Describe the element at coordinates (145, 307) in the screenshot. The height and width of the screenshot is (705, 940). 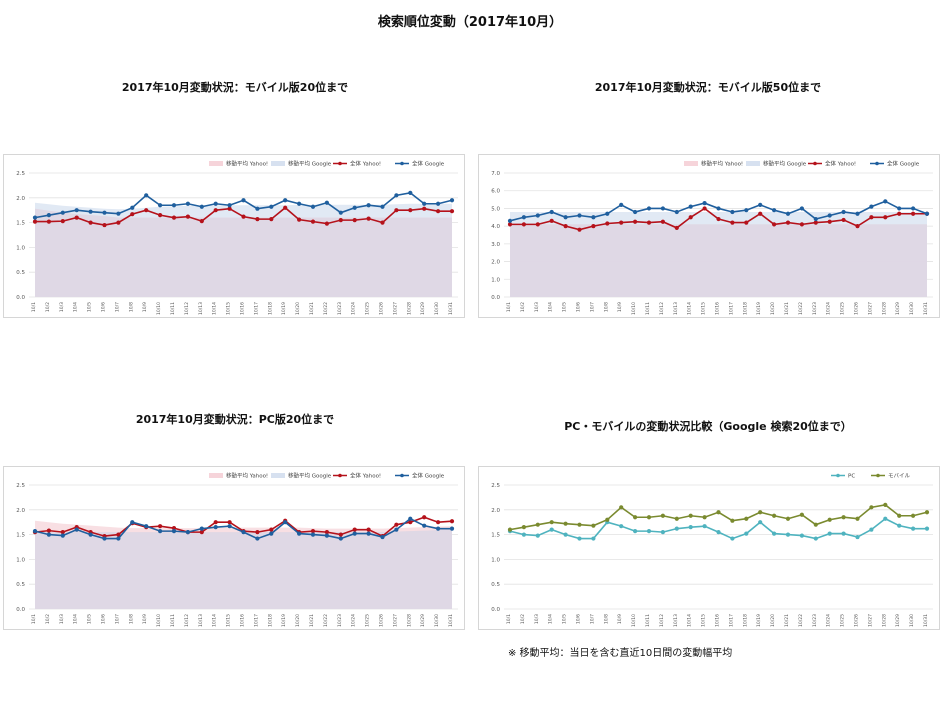
I see `x-tick-label: 10/9` at that location.